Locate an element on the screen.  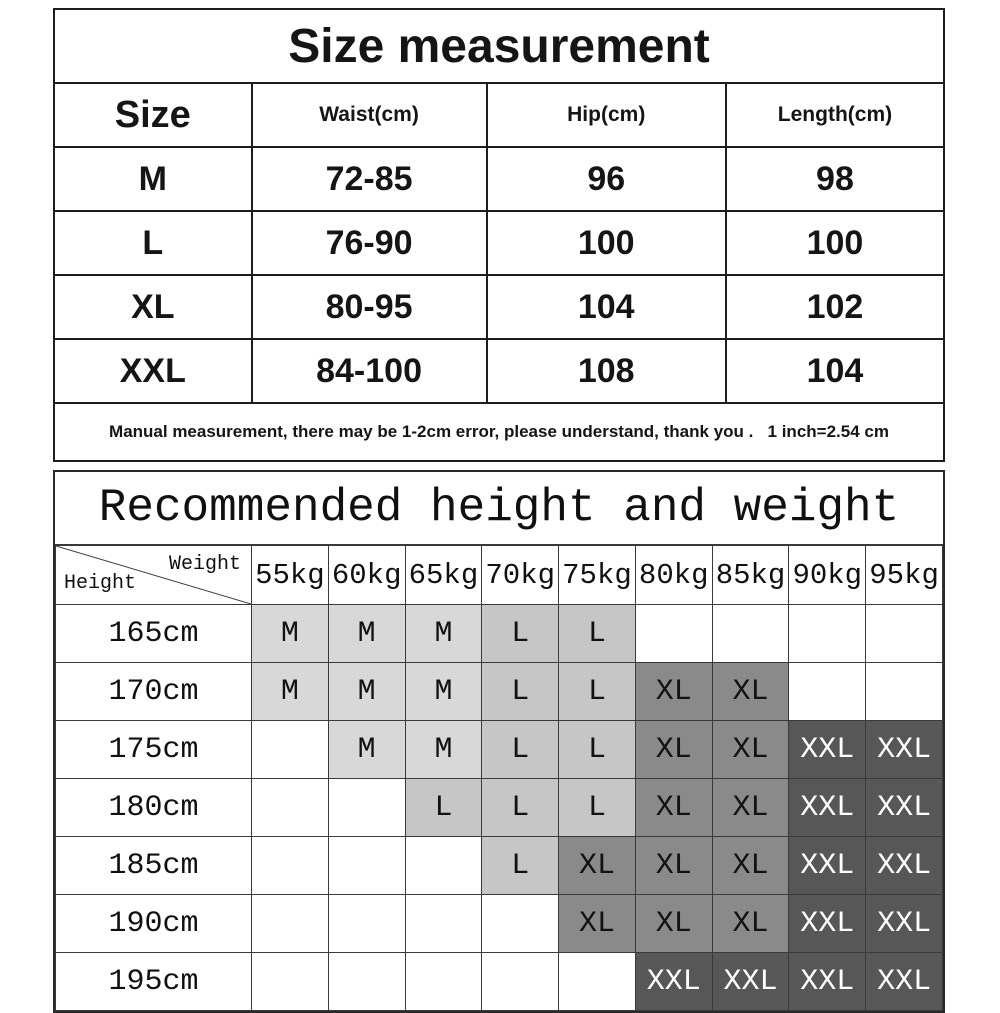
height-label: 180cm is located at coordinates (153, 807).